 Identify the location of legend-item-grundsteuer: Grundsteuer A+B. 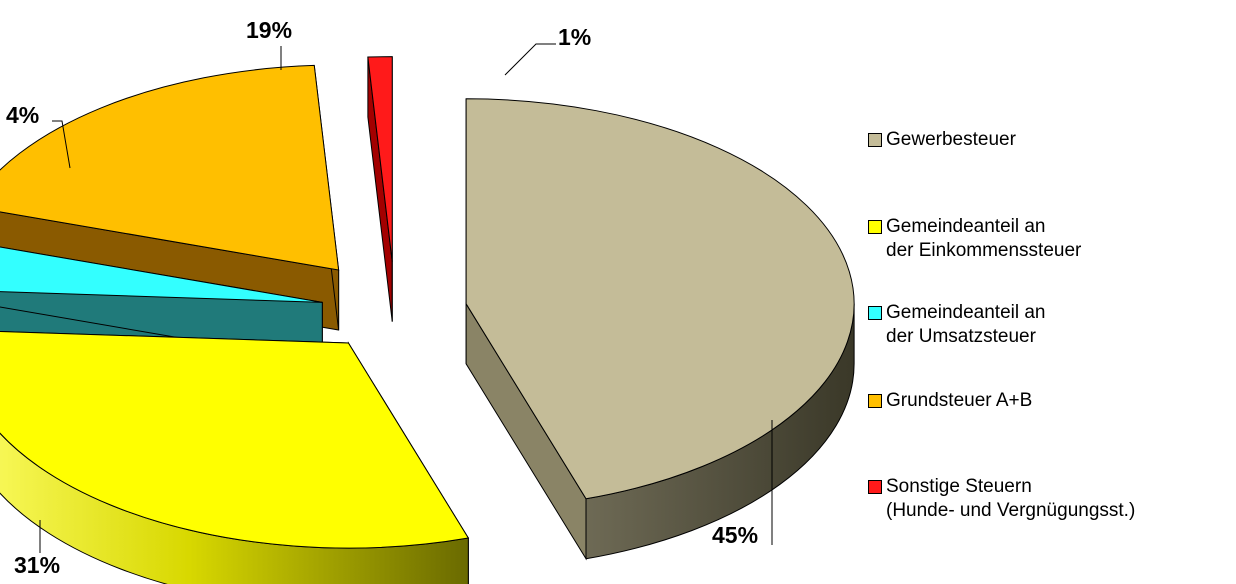
(950, 401).